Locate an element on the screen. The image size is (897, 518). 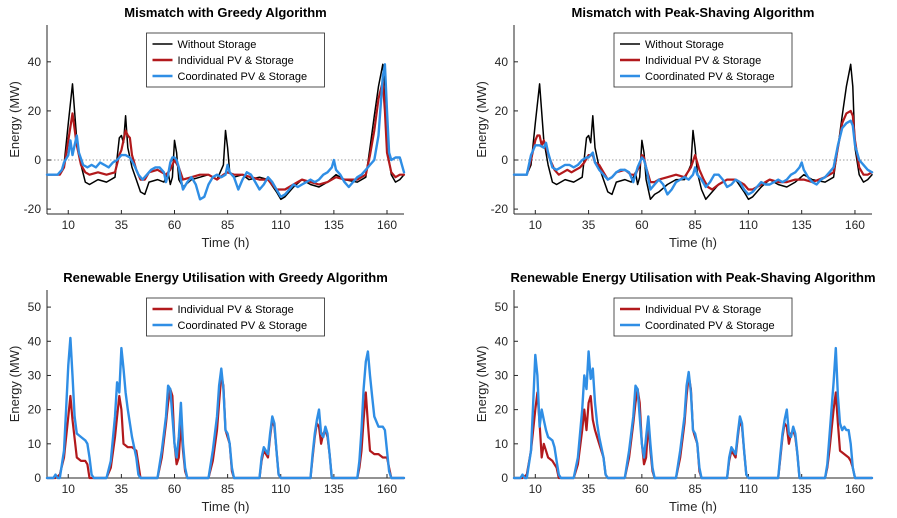
chart-title: Mismatch with Peak-Shaving Algorithm is located at coordinates (693, 12).